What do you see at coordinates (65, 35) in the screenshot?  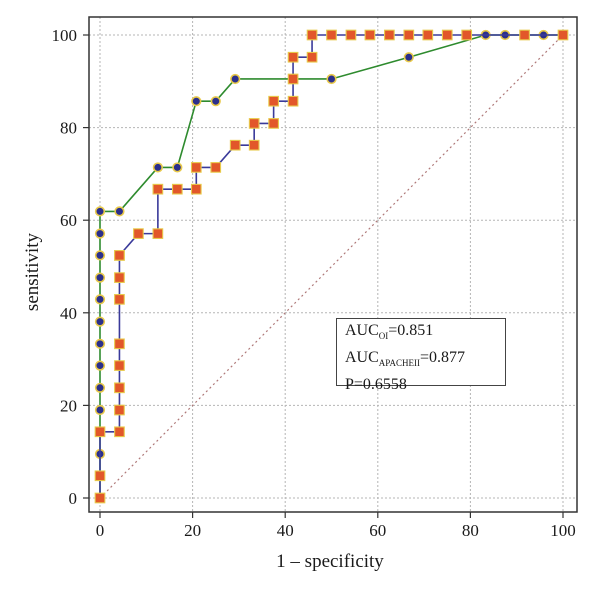 I see `y-tick-label: 100` at bounding box center [65, 35].